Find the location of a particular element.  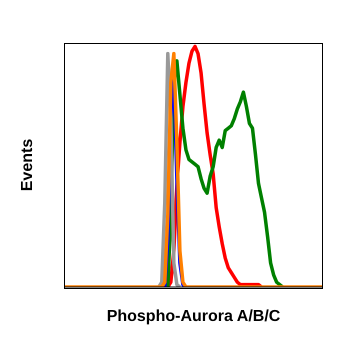

x-axis-title: Phospho-Aurora A/B/C is located at coordinates (194, 317).